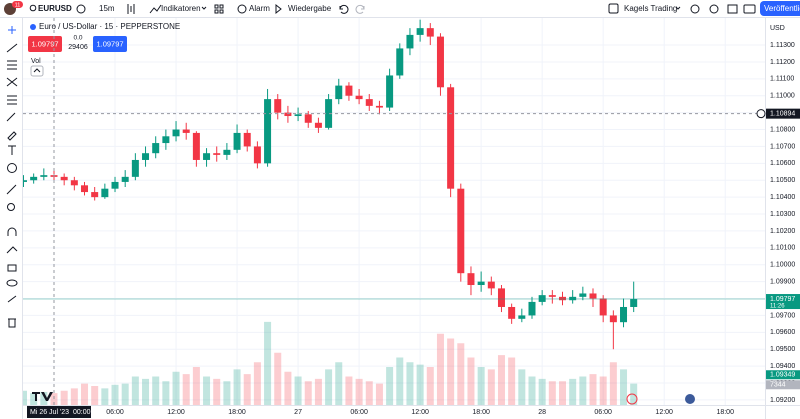 Image resolution: width=800 pixels, height=419 pixels. What do you see at coordinates (690, 399) in the screenshot?
I see `flag-icon` at bounding box center [690, 399].